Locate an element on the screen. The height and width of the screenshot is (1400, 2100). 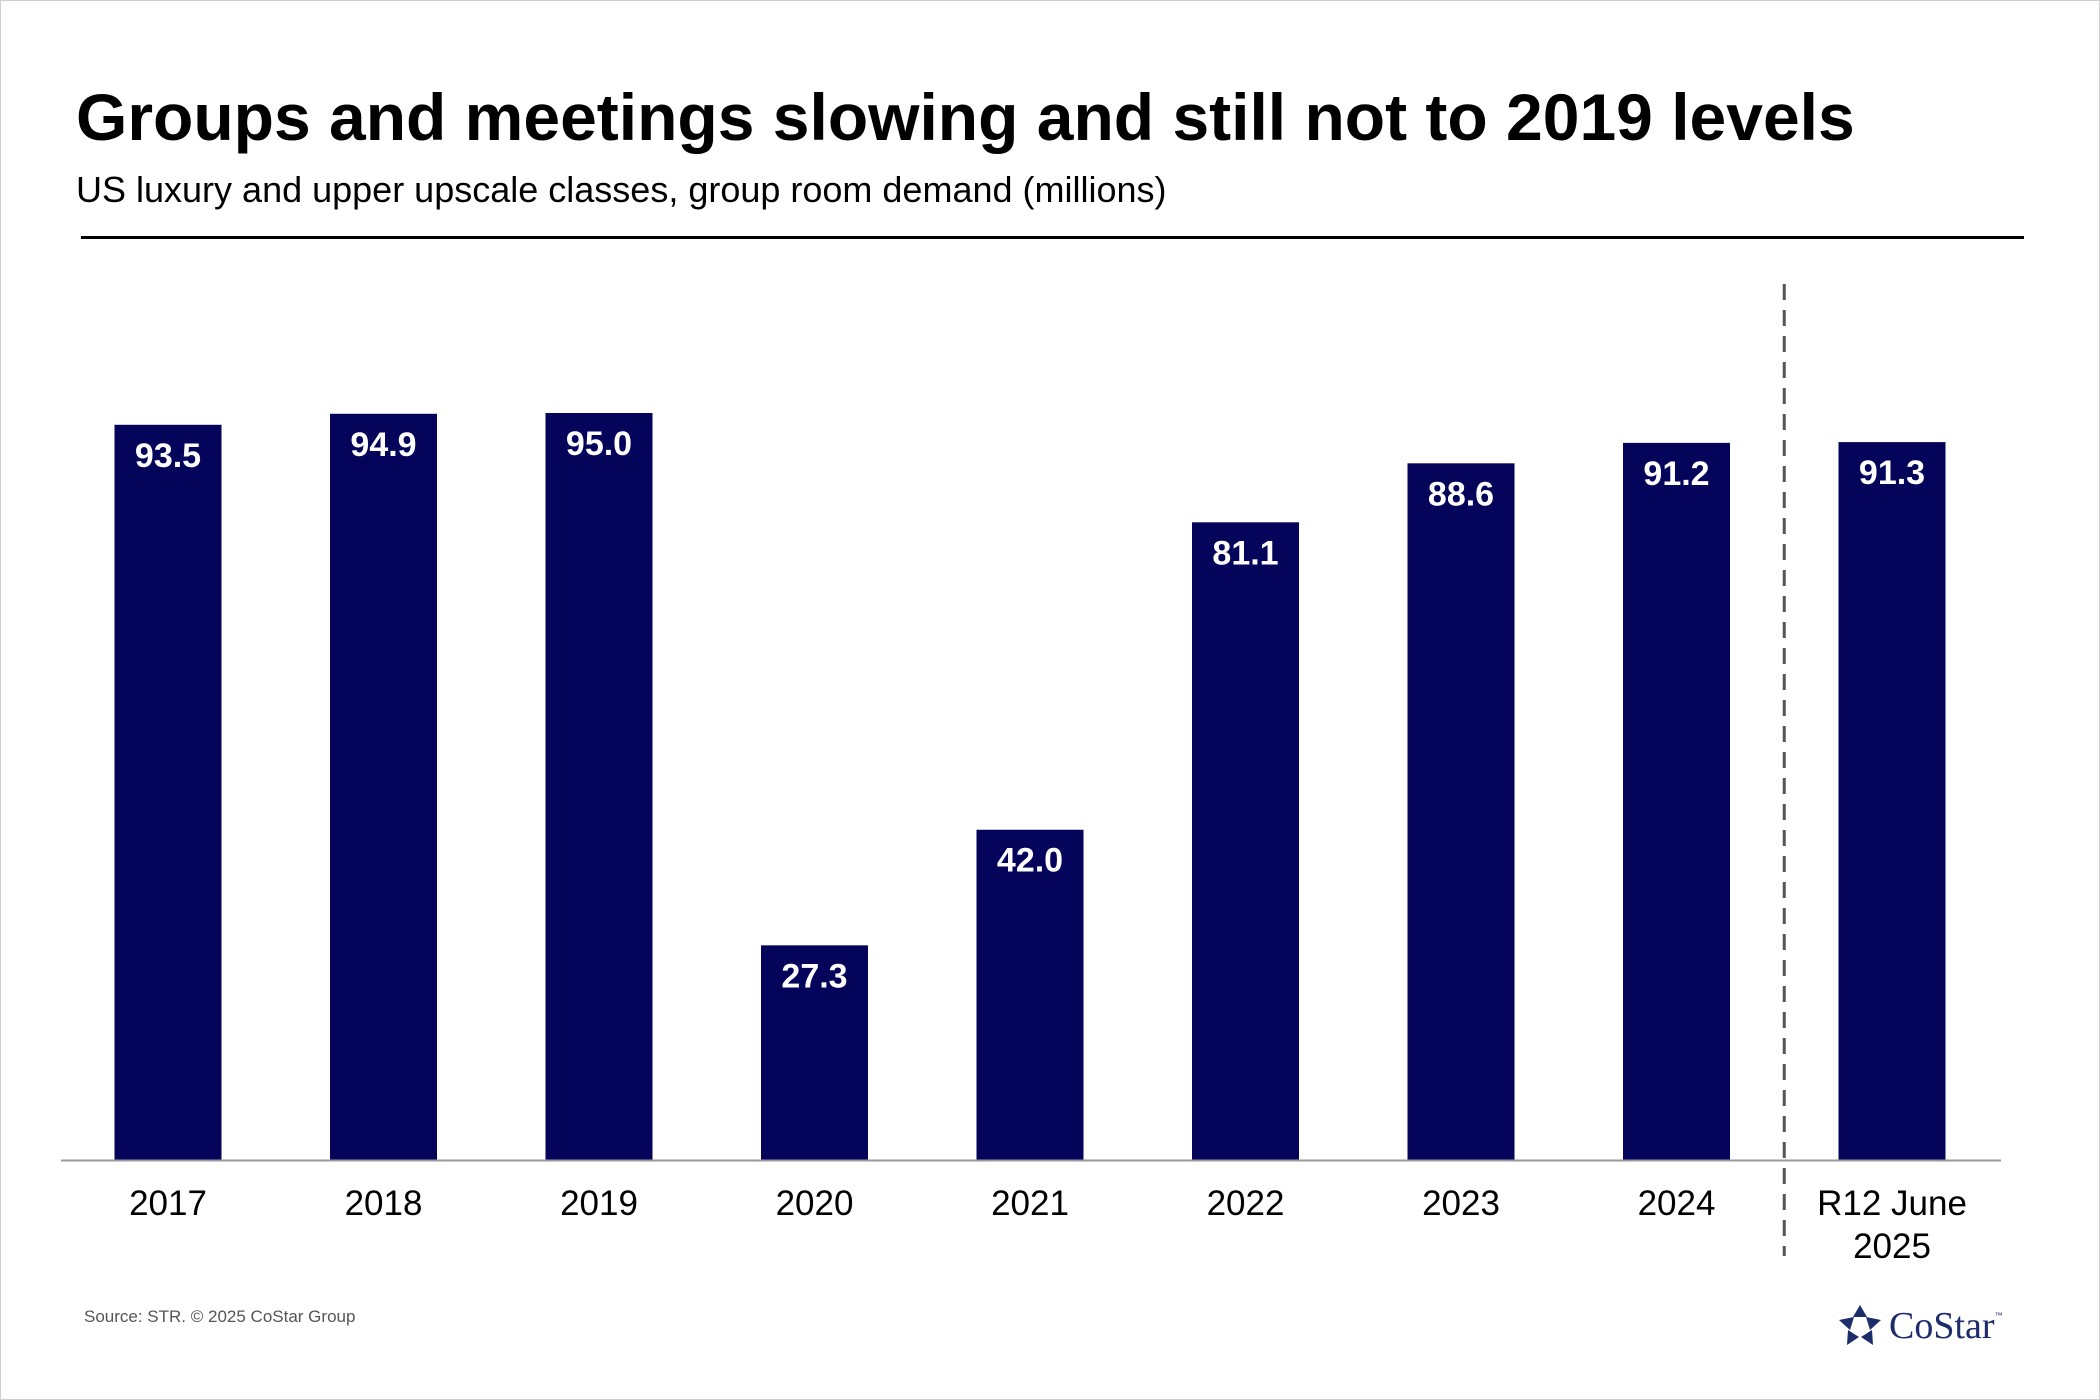
bar-2017 is located at coordinates (168, 792).